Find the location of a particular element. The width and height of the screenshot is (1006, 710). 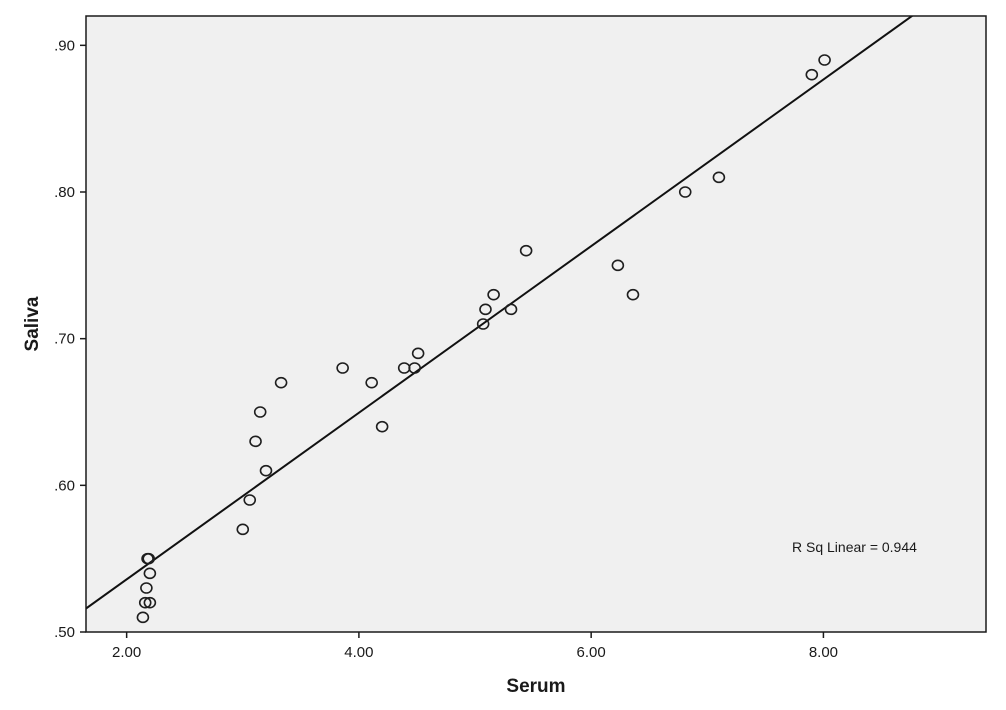

x-tick-label: 4.00 is located at coordinates (358, 652).